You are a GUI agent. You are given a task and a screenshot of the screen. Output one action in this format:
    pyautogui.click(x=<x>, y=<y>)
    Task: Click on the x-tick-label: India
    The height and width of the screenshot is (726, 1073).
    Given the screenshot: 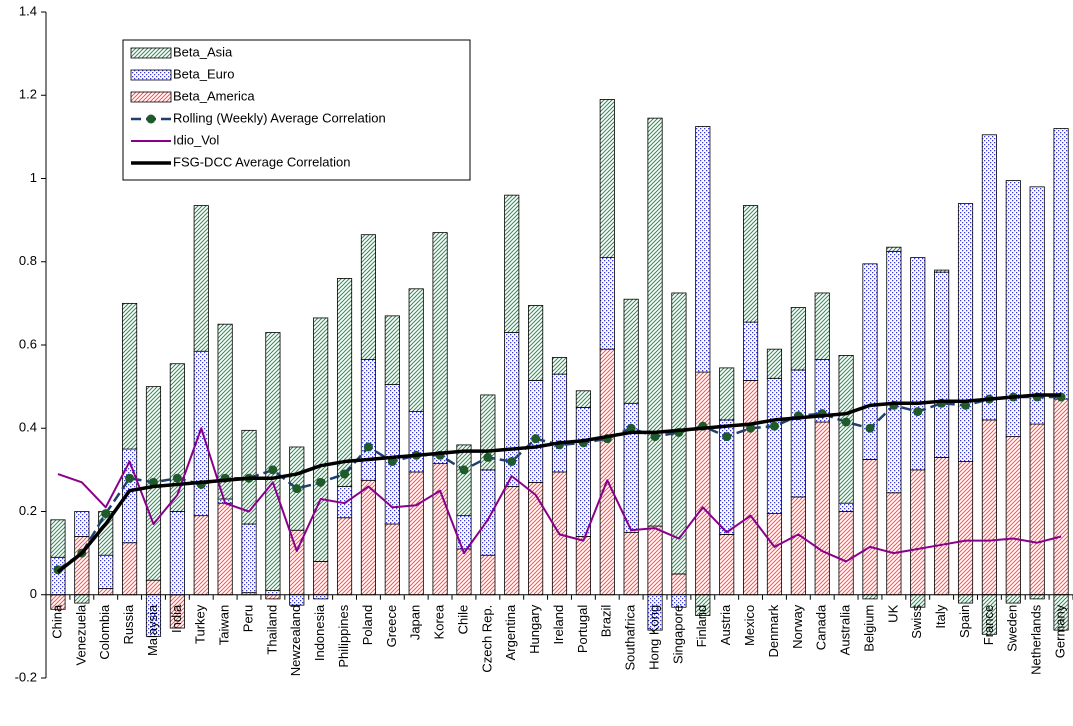 What is the action you would take?
    pyautogui.click(x=176, y=618)
    